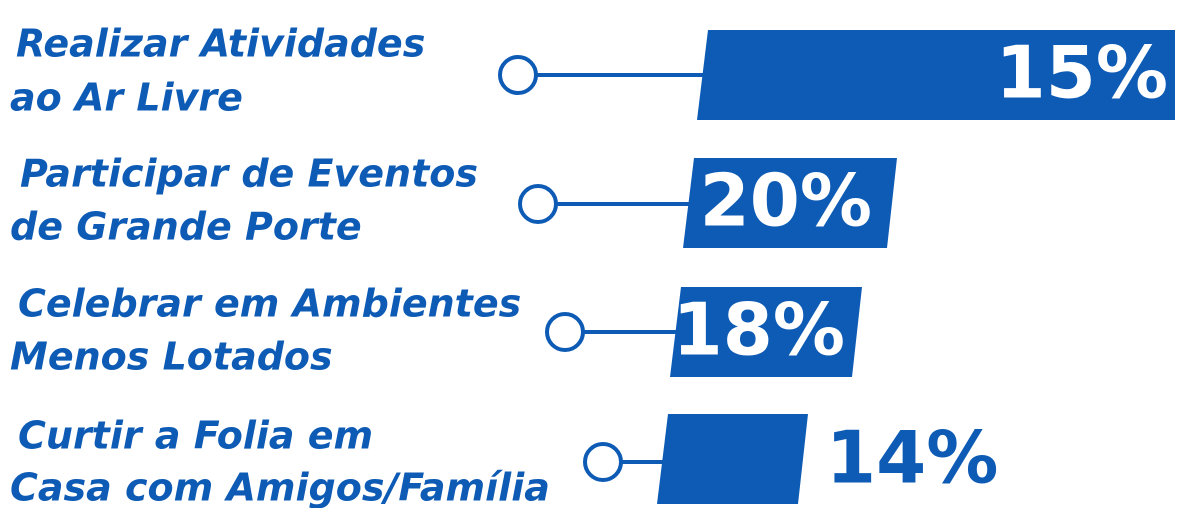 This screenshot has width=1181, height=508. What do you see at coordinates (186, 227) in the screenshot?
I see `item-label: de Grande Porte` at bounding box center [186, 227].